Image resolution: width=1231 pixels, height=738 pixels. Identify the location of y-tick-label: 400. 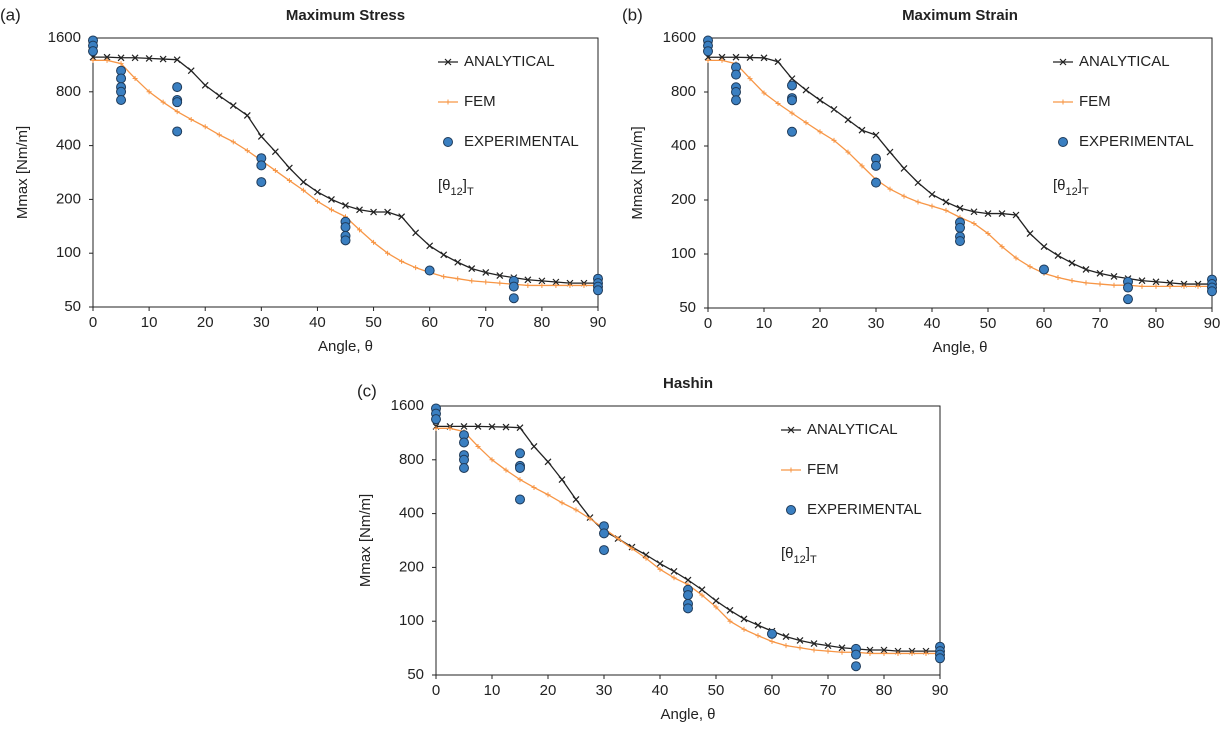
(683, 145).